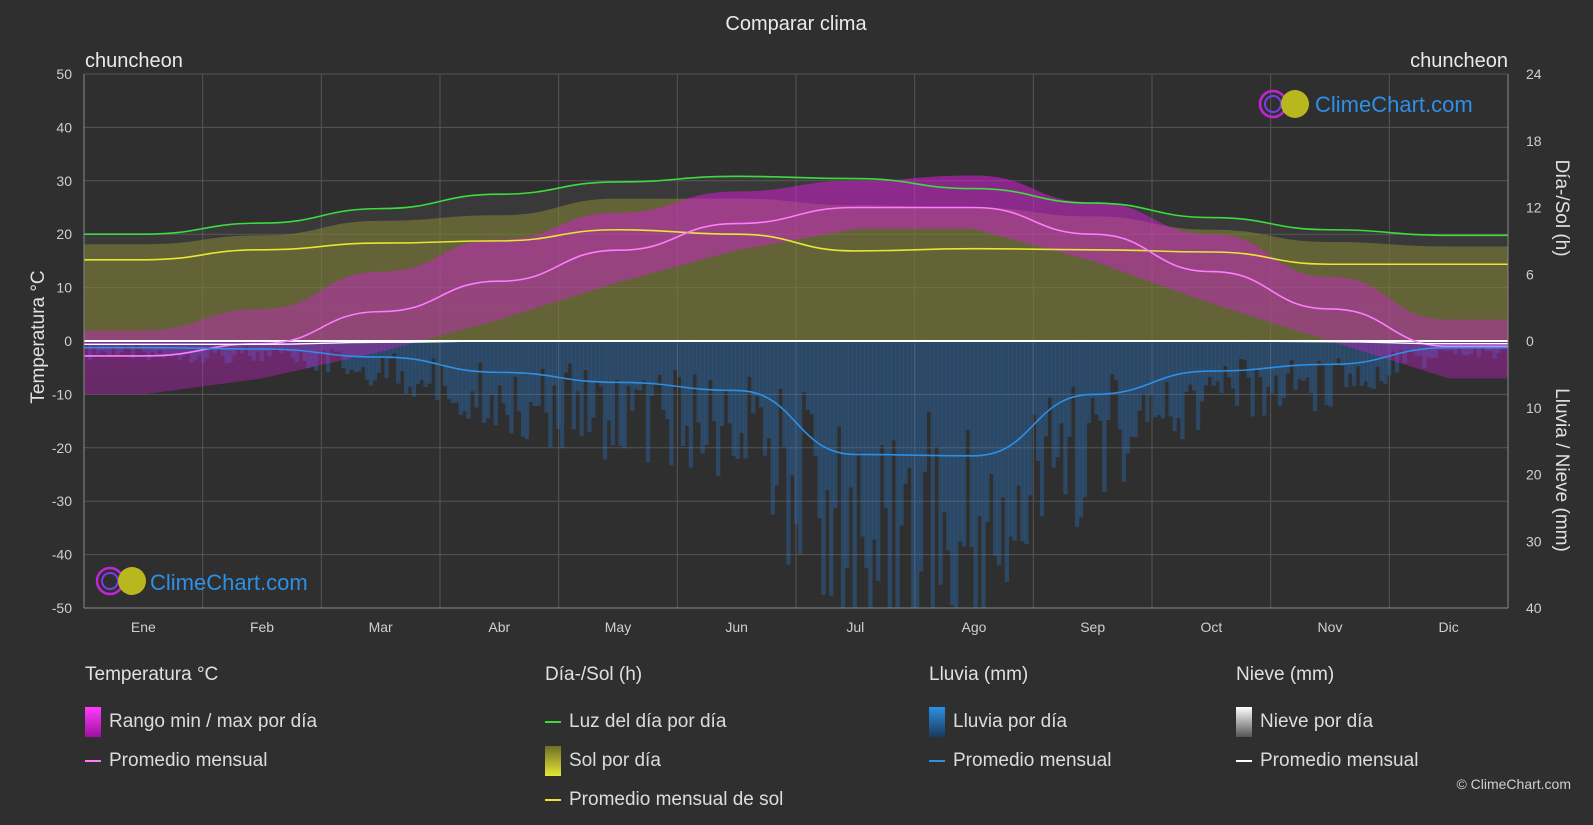  I want to click on x-tick-label: Ago, so click(974, 627).